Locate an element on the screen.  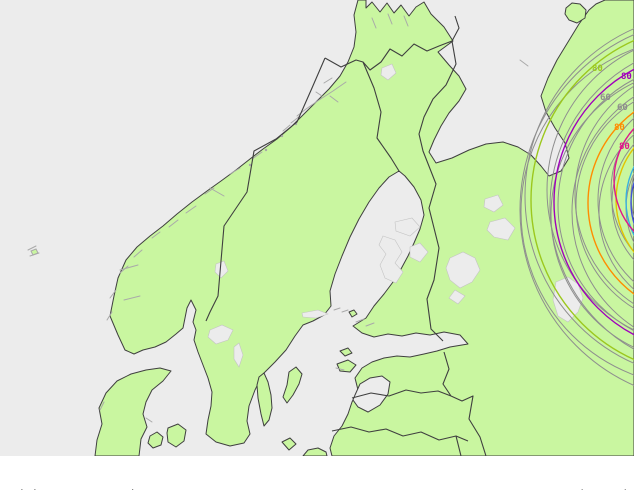
oland-island is located at coordinates (264, 399).